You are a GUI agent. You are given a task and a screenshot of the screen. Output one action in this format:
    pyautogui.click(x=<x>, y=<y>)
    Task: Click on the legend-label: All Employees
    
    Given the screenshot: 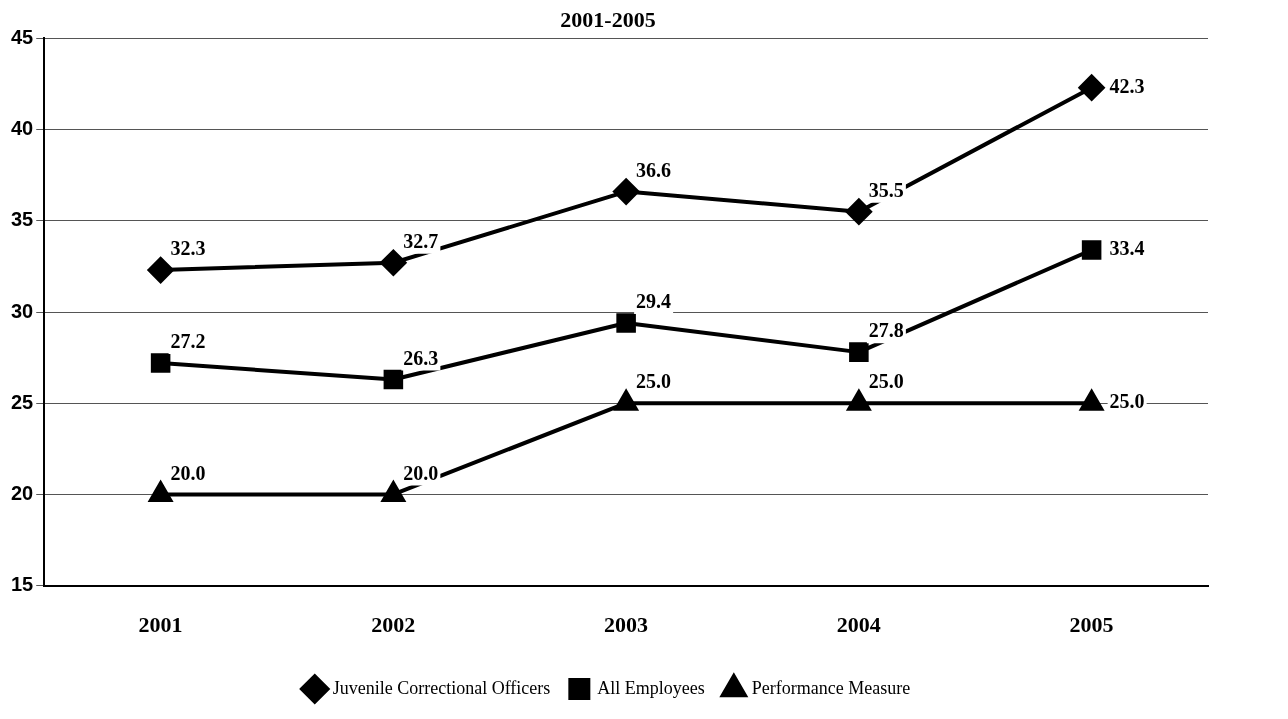 What is the action you would take?
    pyautogui.click(x=651, y=687)
    